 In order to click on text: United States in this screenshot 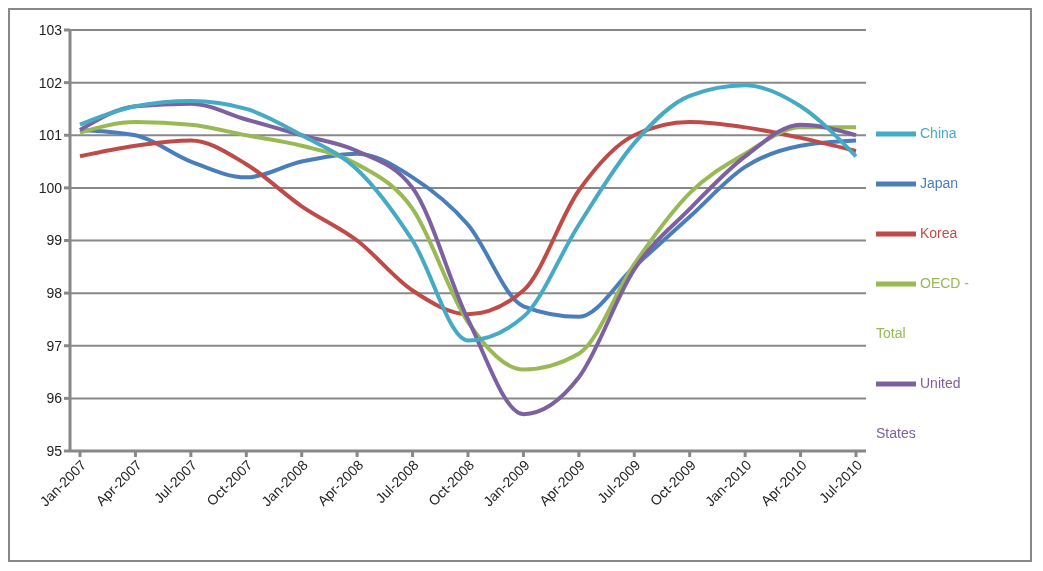, I will do `click(918, 408)`.